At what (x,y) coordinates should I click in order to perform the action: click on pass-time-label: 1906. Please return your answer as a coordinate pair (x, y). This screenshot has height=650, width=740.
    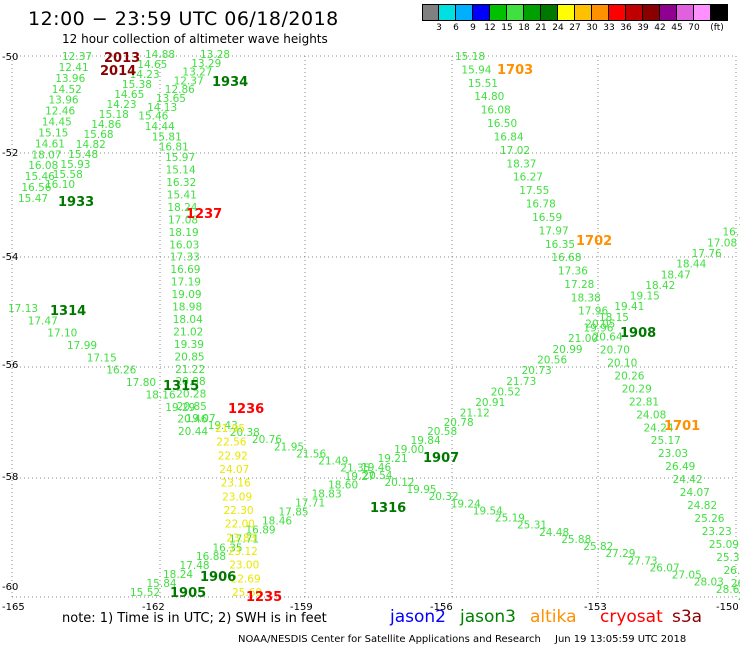
    Looking at the image, I should click on (218, 577).